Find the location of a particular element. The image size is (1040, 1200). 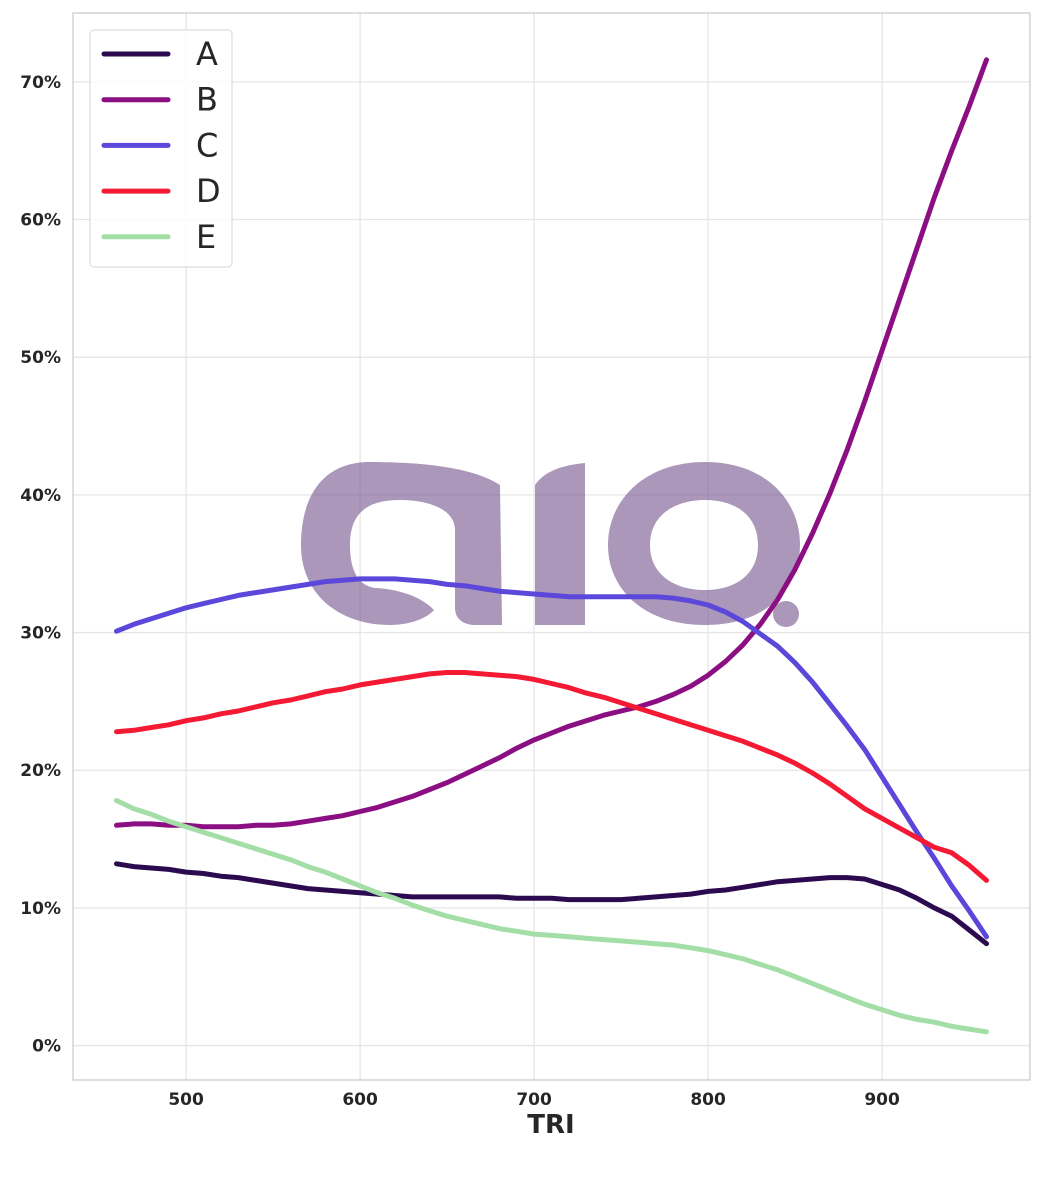

legend-label-c: C is located at coordinates (207, 145).